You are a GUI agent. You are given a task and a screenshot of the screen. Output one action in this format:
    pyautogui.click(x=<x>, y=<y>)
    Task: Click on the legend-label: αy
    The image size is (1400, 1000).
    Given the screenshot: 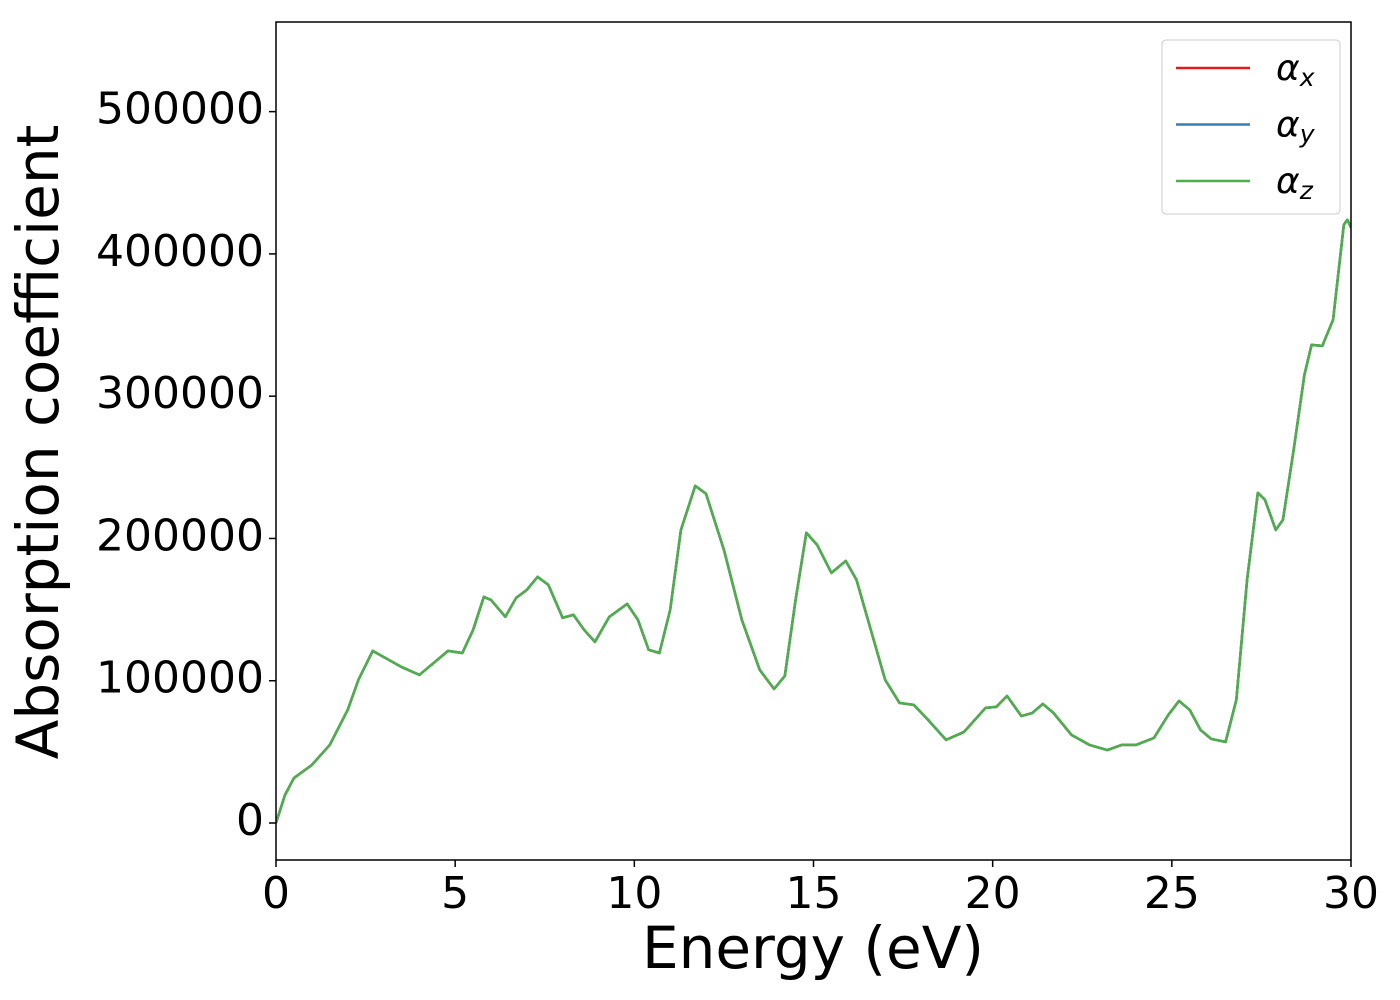 What is the action you would take?
    pyautogui.click(x=1296, y=127)
    